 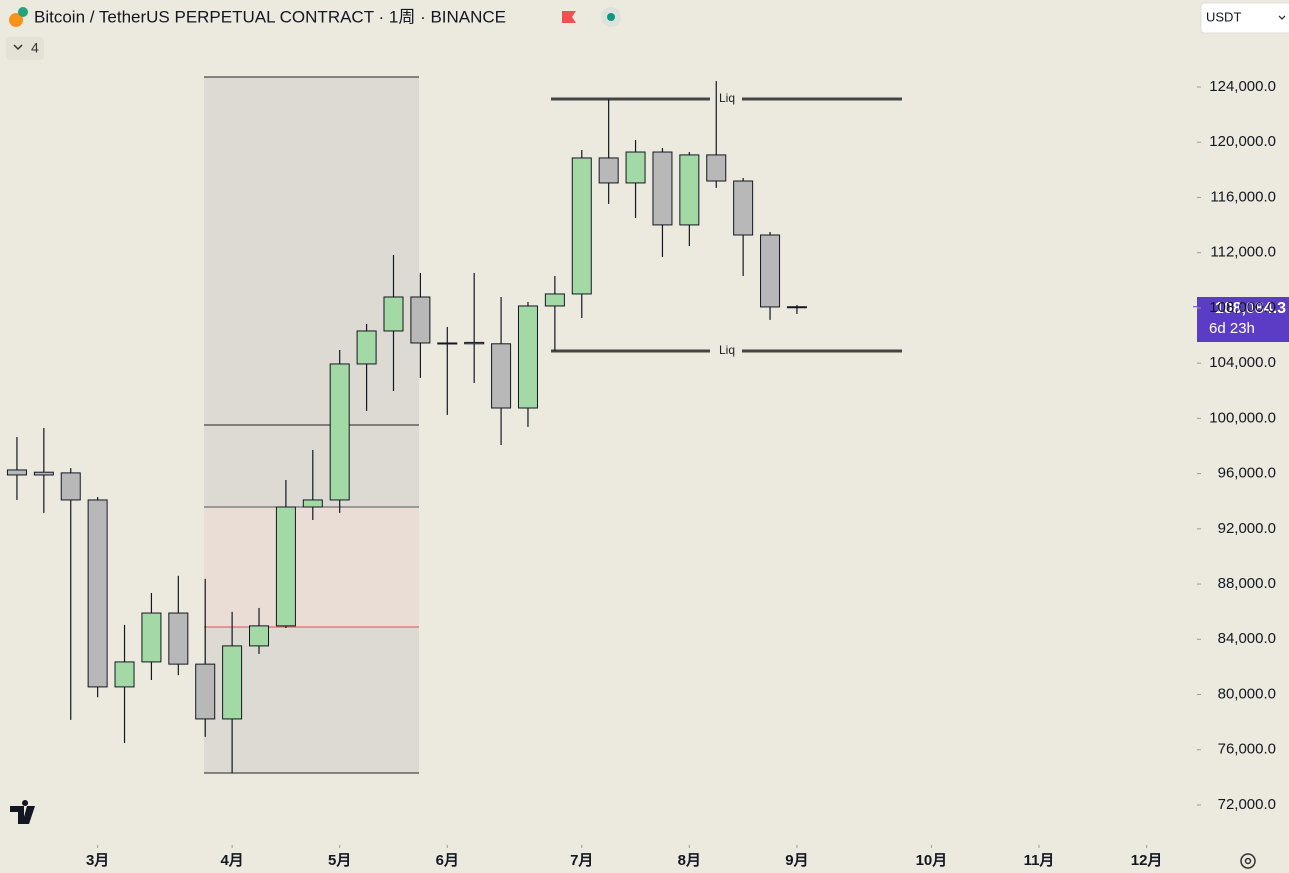 What do you see at coordinates (1244, 18) in the screenshot?
I see `currency-select` at bounding box center [1244, 18].